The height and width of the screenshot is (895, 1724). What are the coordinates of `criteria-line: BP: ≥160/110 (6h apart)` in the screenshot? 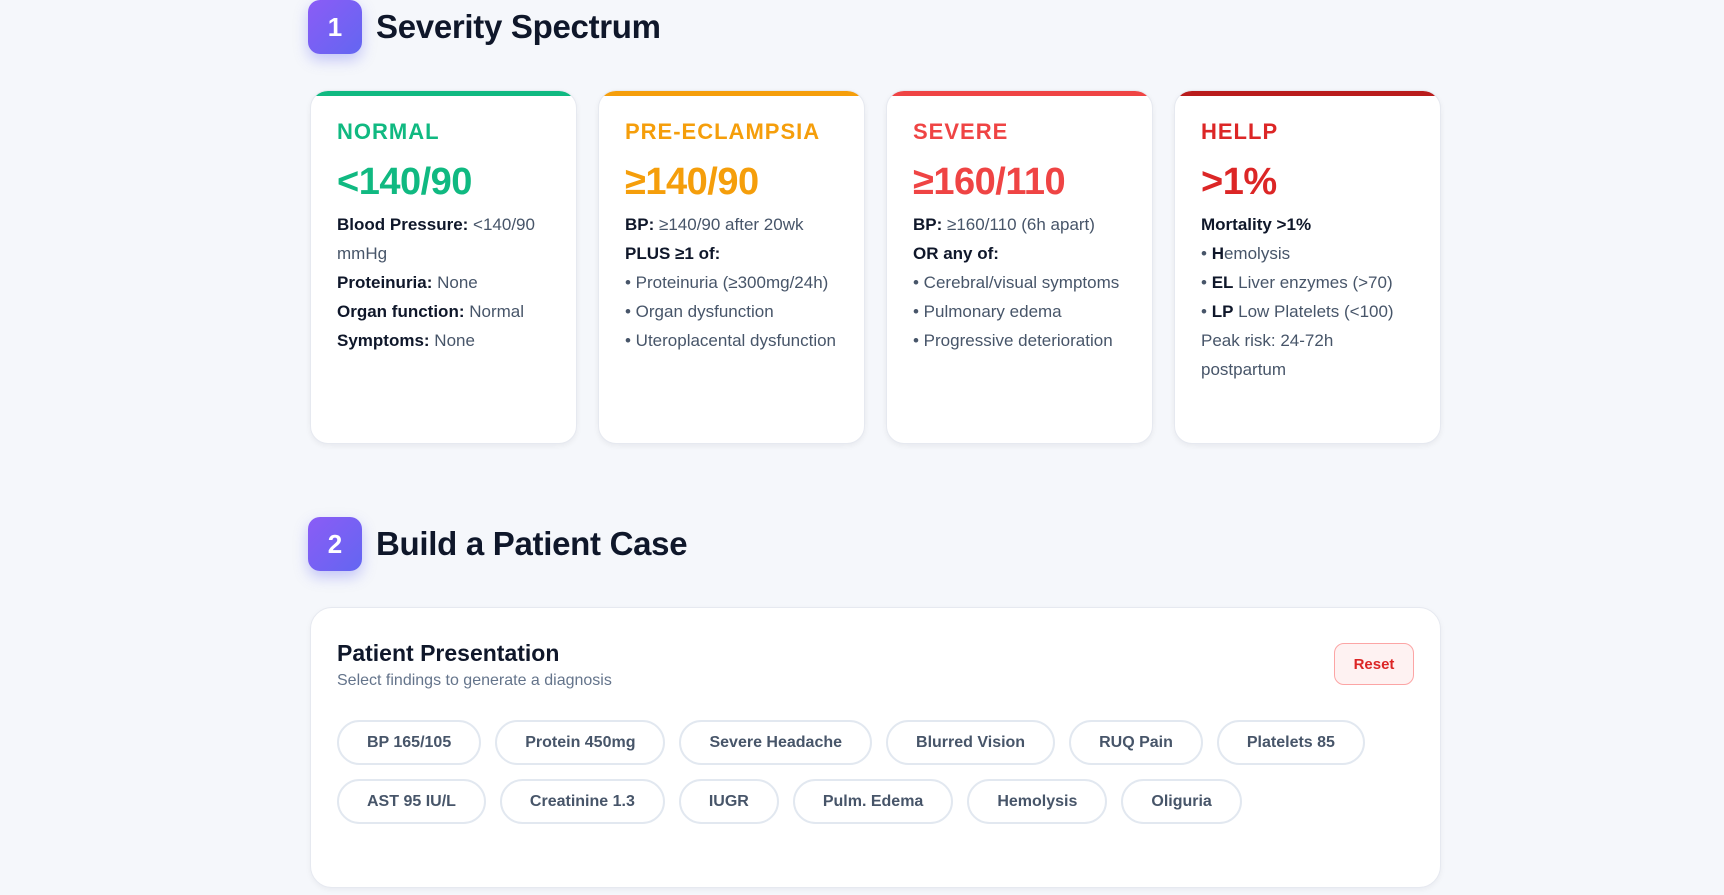 It's located at (1019, 224).